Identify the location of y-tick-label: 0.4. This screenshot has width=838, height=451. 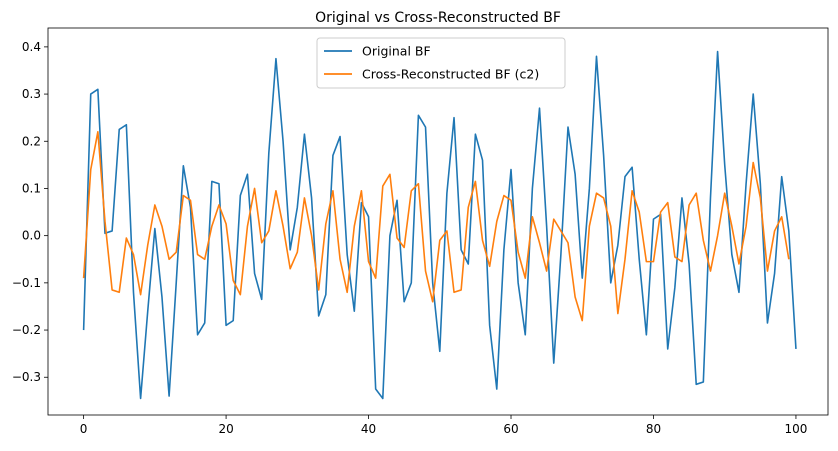
(31, 47).